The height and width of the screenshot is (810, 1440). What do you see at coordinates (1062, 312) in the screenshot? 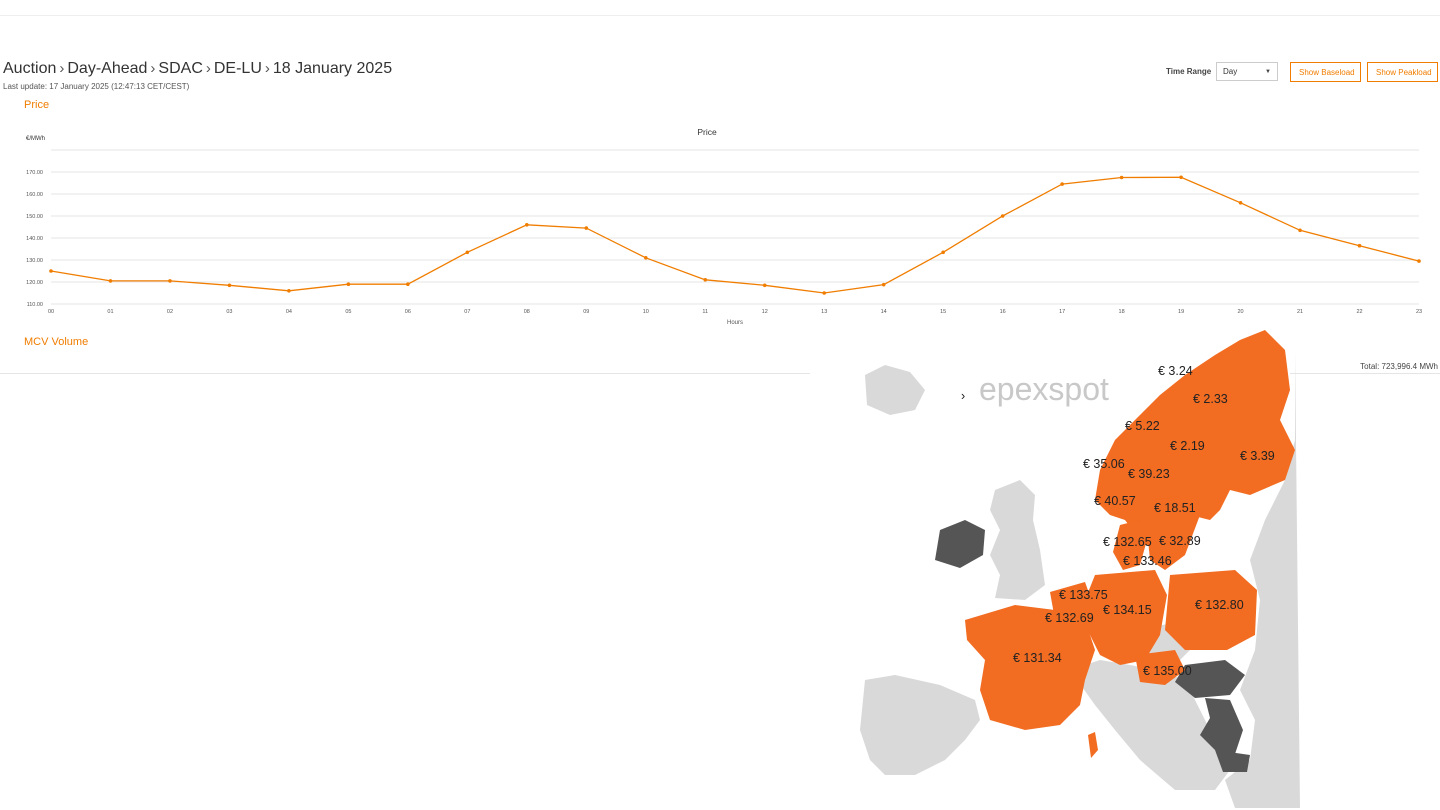
I see `chart-x-tick-label: 17` at bounding box center [1062, 312].